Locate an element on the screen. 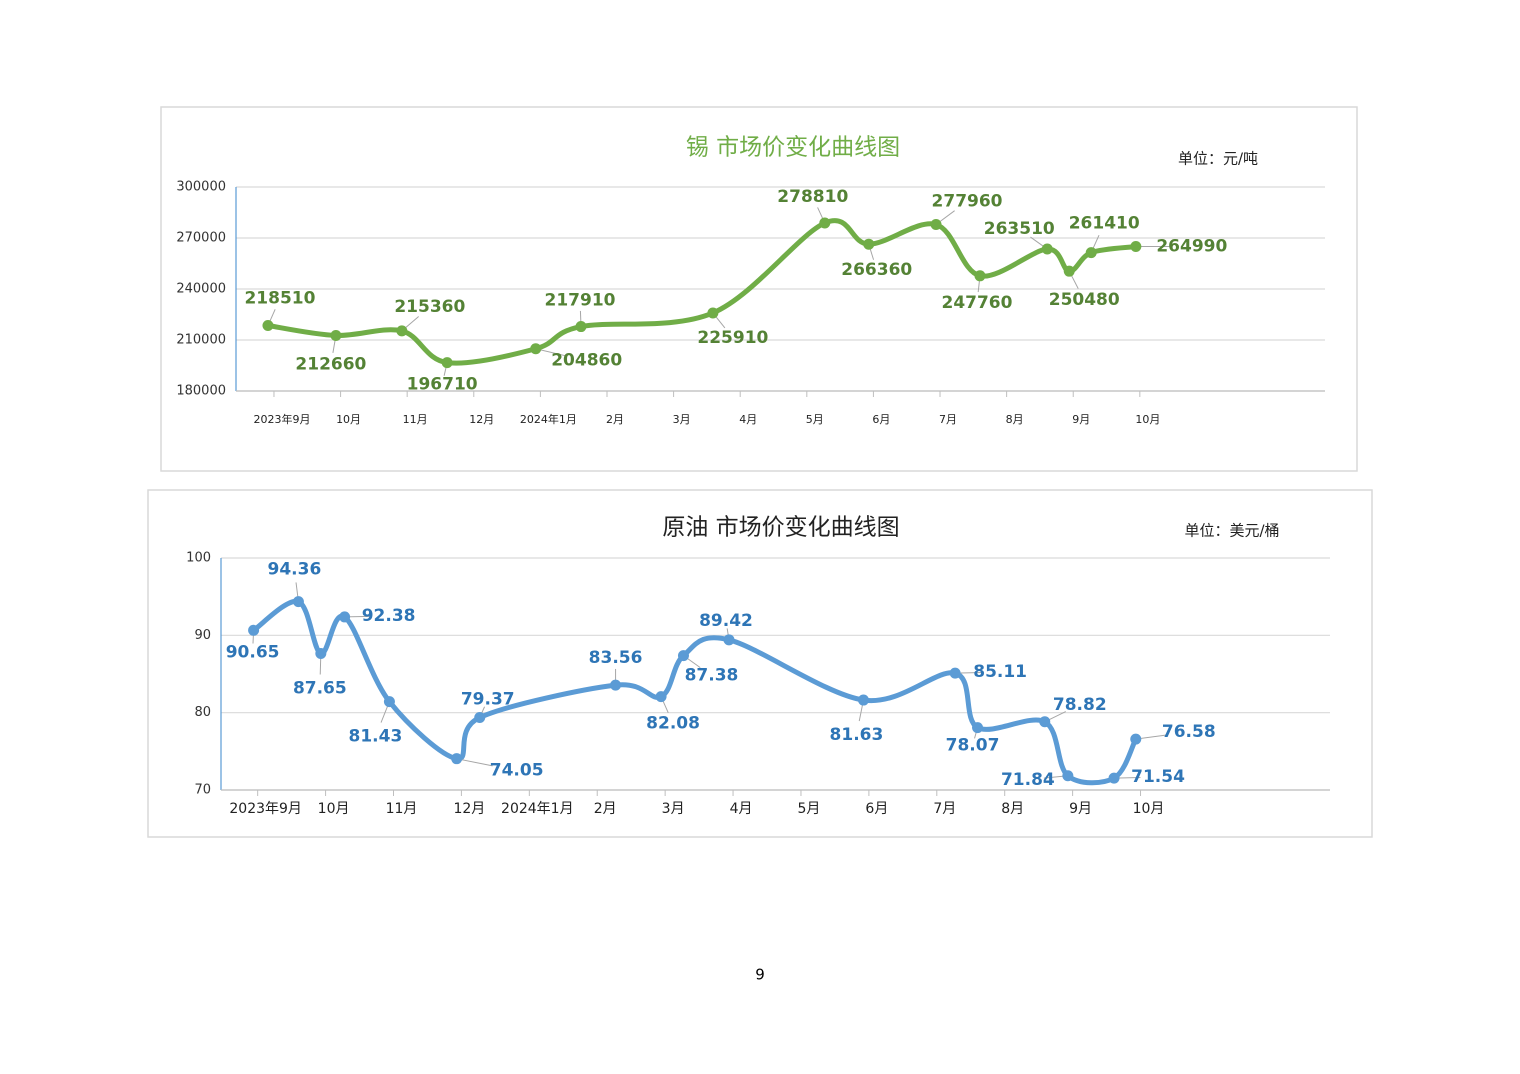  data-label: 263510 is located at coordinates (1019, 229).